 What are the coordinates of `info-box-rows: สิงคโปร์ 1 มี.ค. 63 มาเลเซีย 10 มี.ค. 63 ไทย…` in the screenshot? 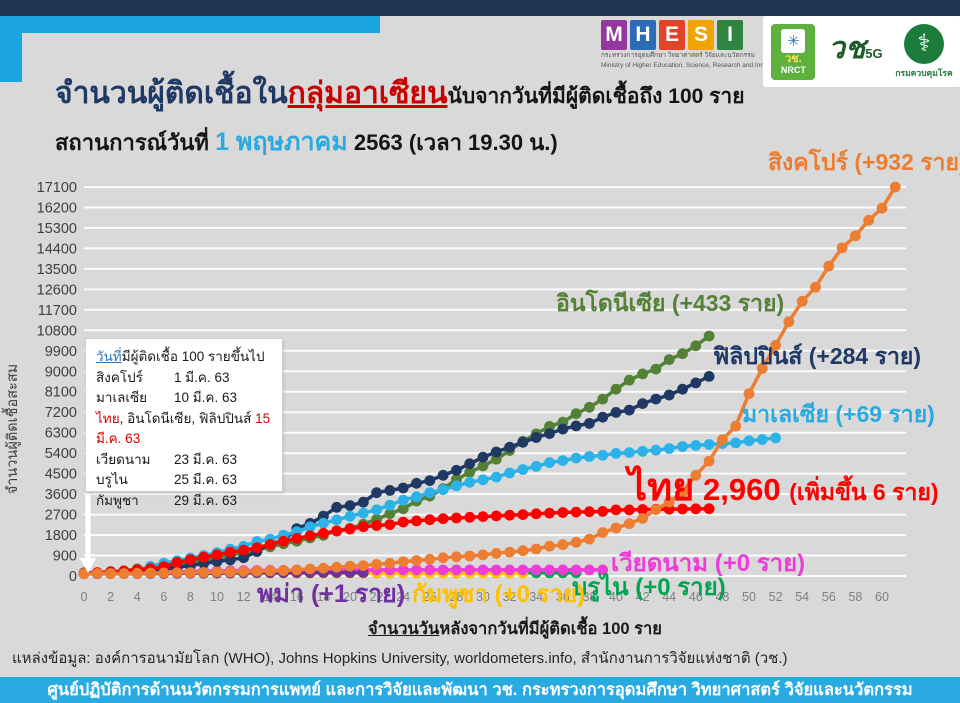 It's located at (186, 440).